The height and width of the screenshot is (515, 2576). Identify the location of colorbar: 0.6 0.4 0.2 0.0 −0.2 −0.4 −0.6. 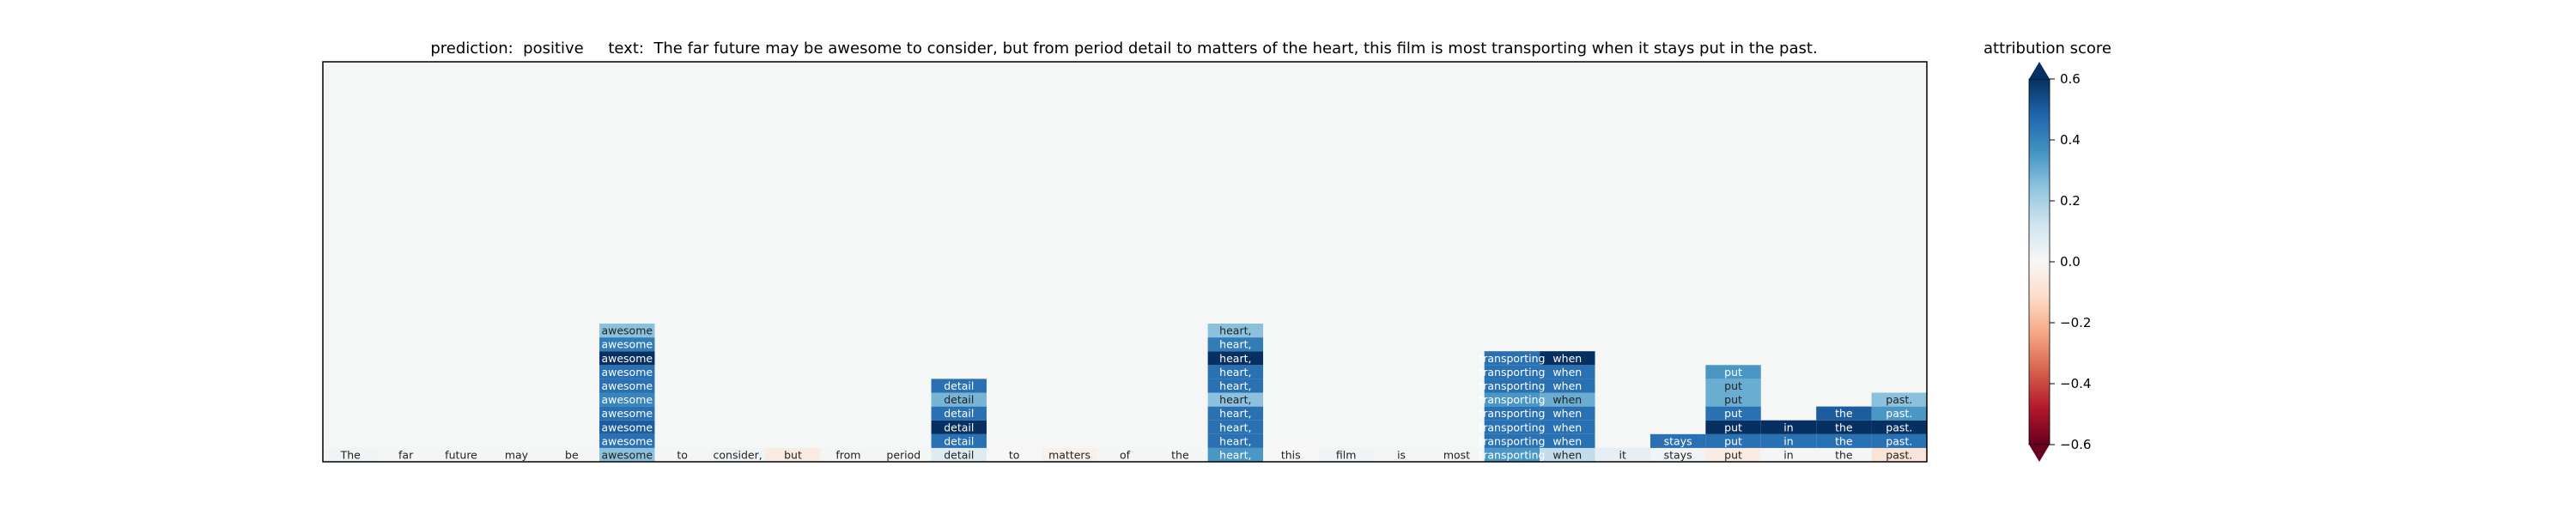
(2060, 262).